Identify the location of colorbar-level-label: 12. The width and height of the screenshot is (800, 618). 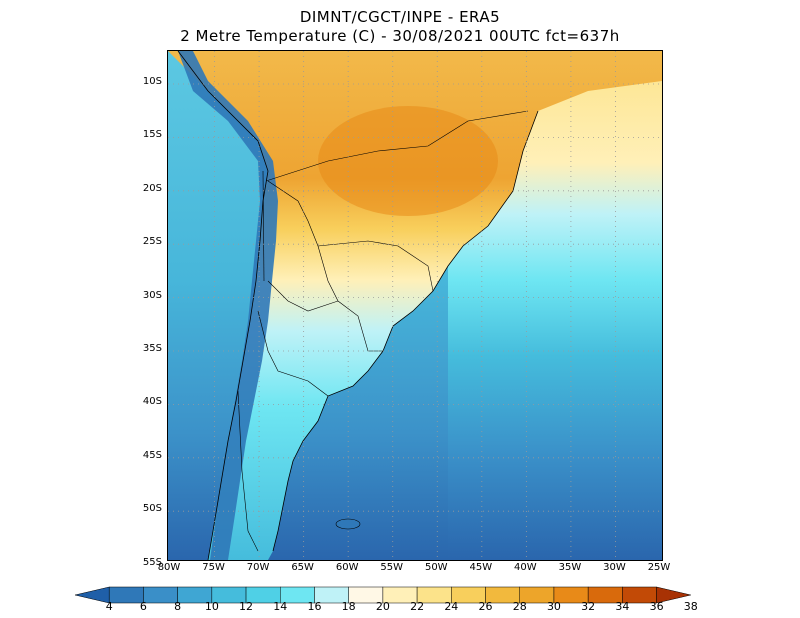
(246, 606).